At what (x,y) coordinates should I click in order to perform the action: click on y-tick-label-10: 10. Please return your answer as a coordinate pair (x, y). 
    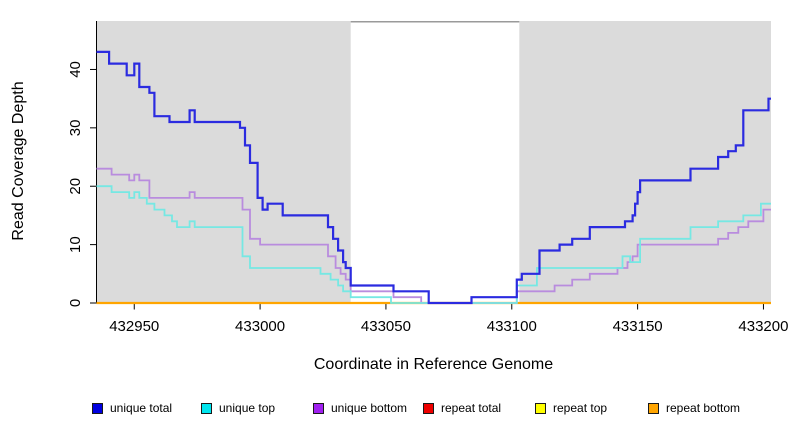
    Looking at the image, I should click on (75, 244).